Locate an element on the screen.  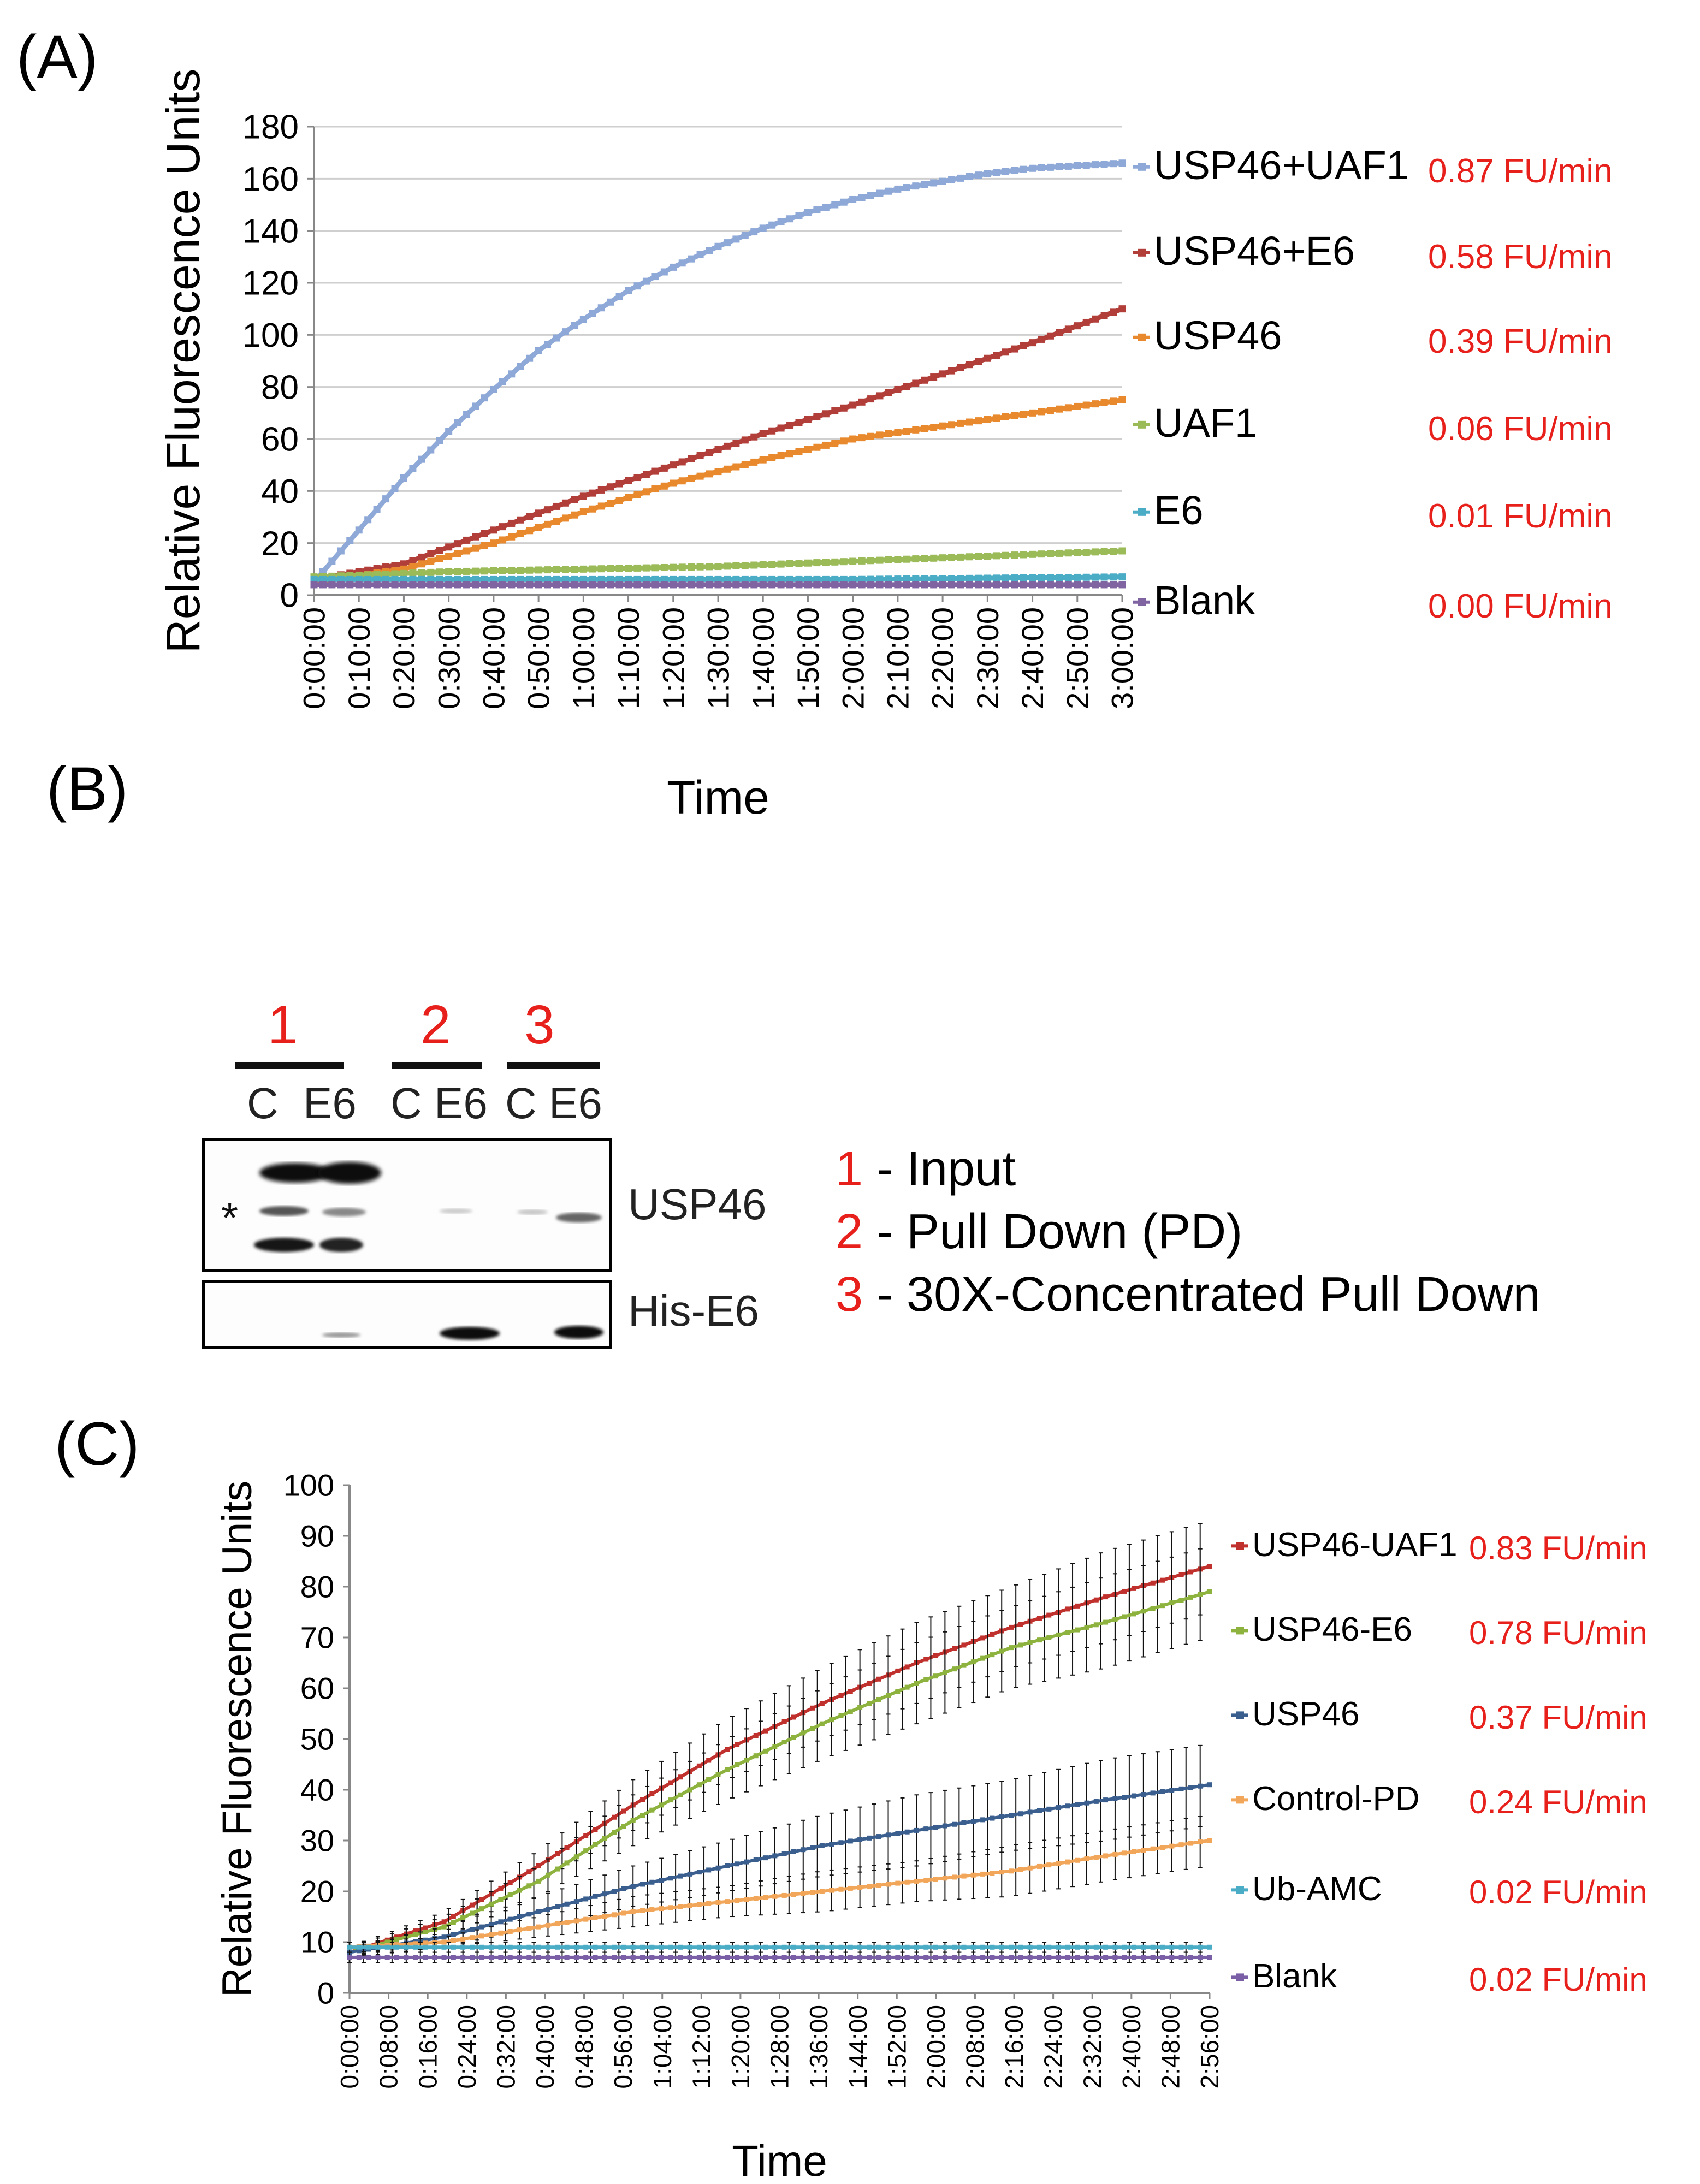
y-tick-label: 20 is located at coordinates (317, 1891).